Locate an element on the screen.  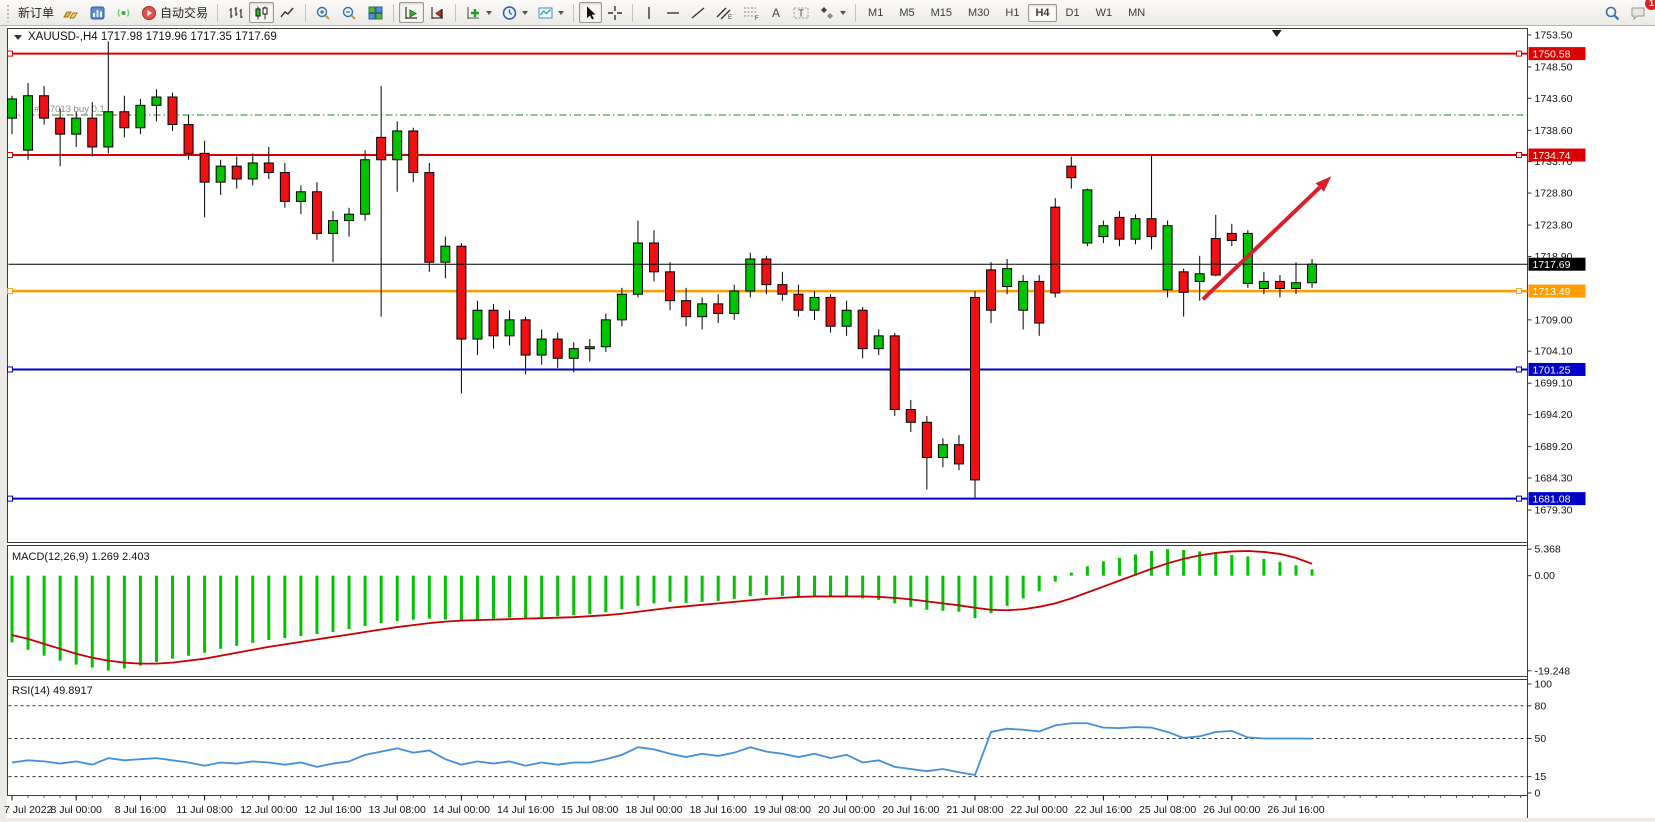
timeframe-button-M1: M1 is located at coordinates (876, 12).